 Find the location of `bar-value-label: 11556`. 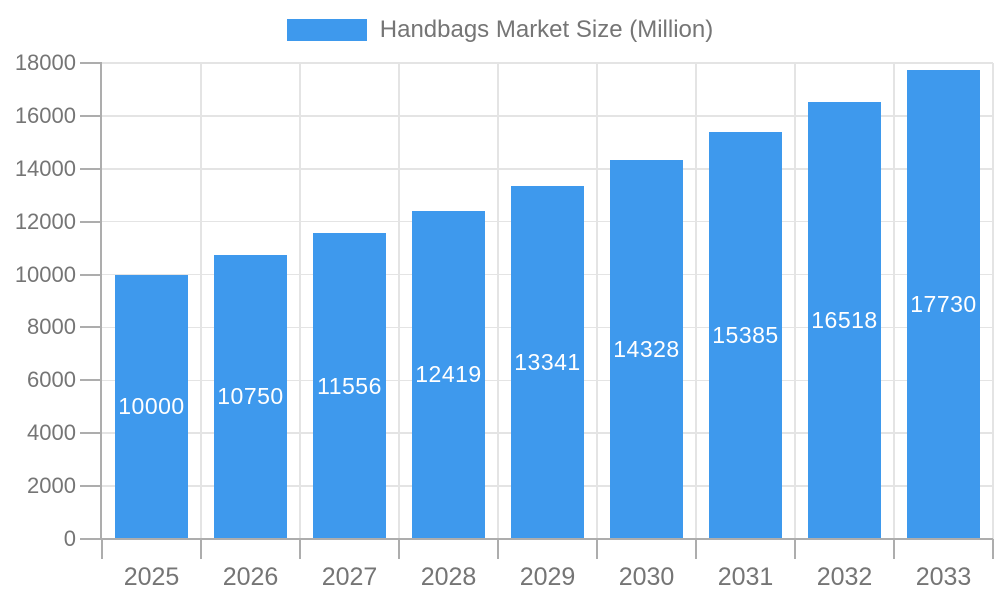

bar-value-label: 11556 is located at coordinates (349, 385).